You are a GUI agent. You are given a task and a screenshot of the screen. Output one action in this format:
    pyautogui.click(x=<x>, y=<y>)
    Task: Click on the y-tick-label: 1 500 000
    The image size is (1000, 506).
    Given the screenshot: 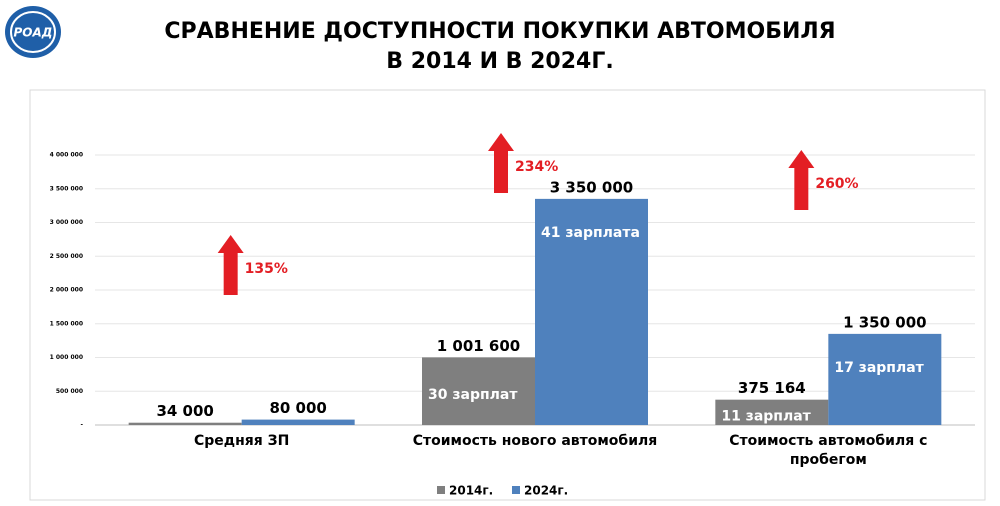 What is the action you would take?
    pyautogui.click(x=66, y=323)
    